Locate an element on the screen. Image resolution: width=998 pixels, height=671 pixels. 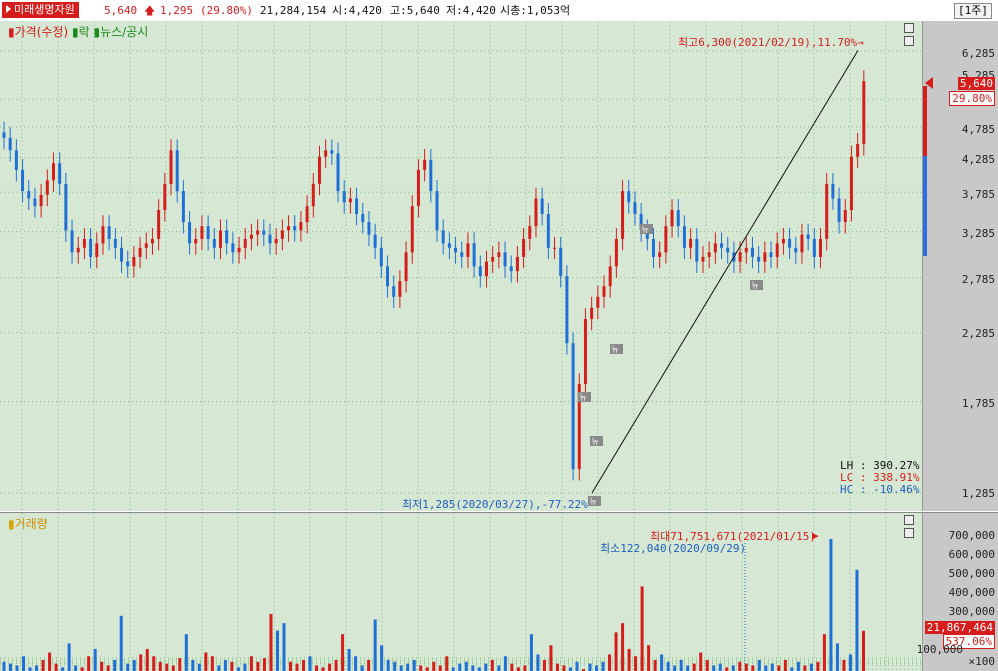
price-axis-label: 1,785 is located at coordinates (978, 403).